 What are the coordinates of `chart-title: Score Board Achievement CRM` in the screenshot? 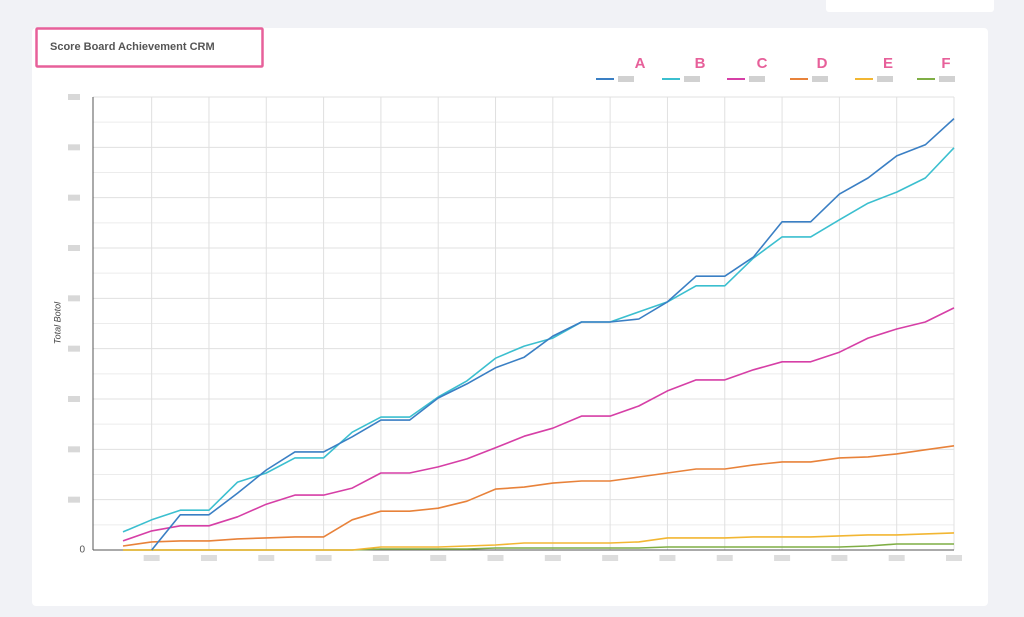 It's located at (132, 47).